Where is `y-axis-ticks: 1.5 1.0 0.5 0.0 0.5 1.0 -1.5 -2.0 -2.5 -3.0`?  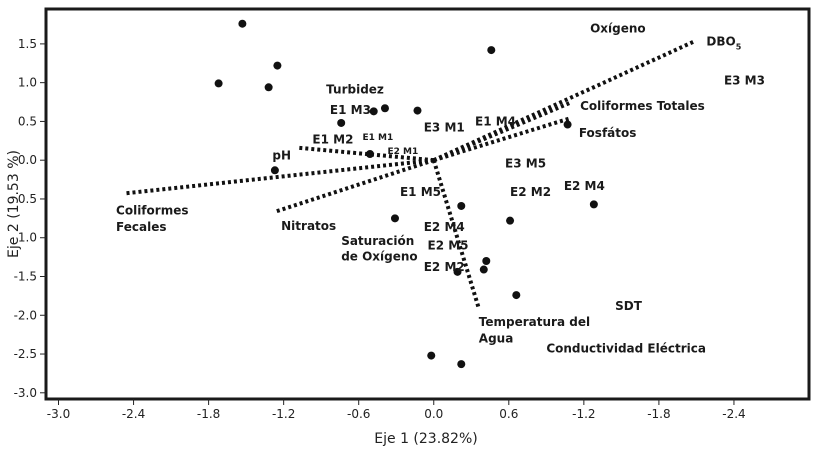
y-axis-ticks: 1.5 1.0 0.5 0.0 0.5 1.0 -1.5 -2.0 -2.5 -3.0 is located at coordinates (30, 218).